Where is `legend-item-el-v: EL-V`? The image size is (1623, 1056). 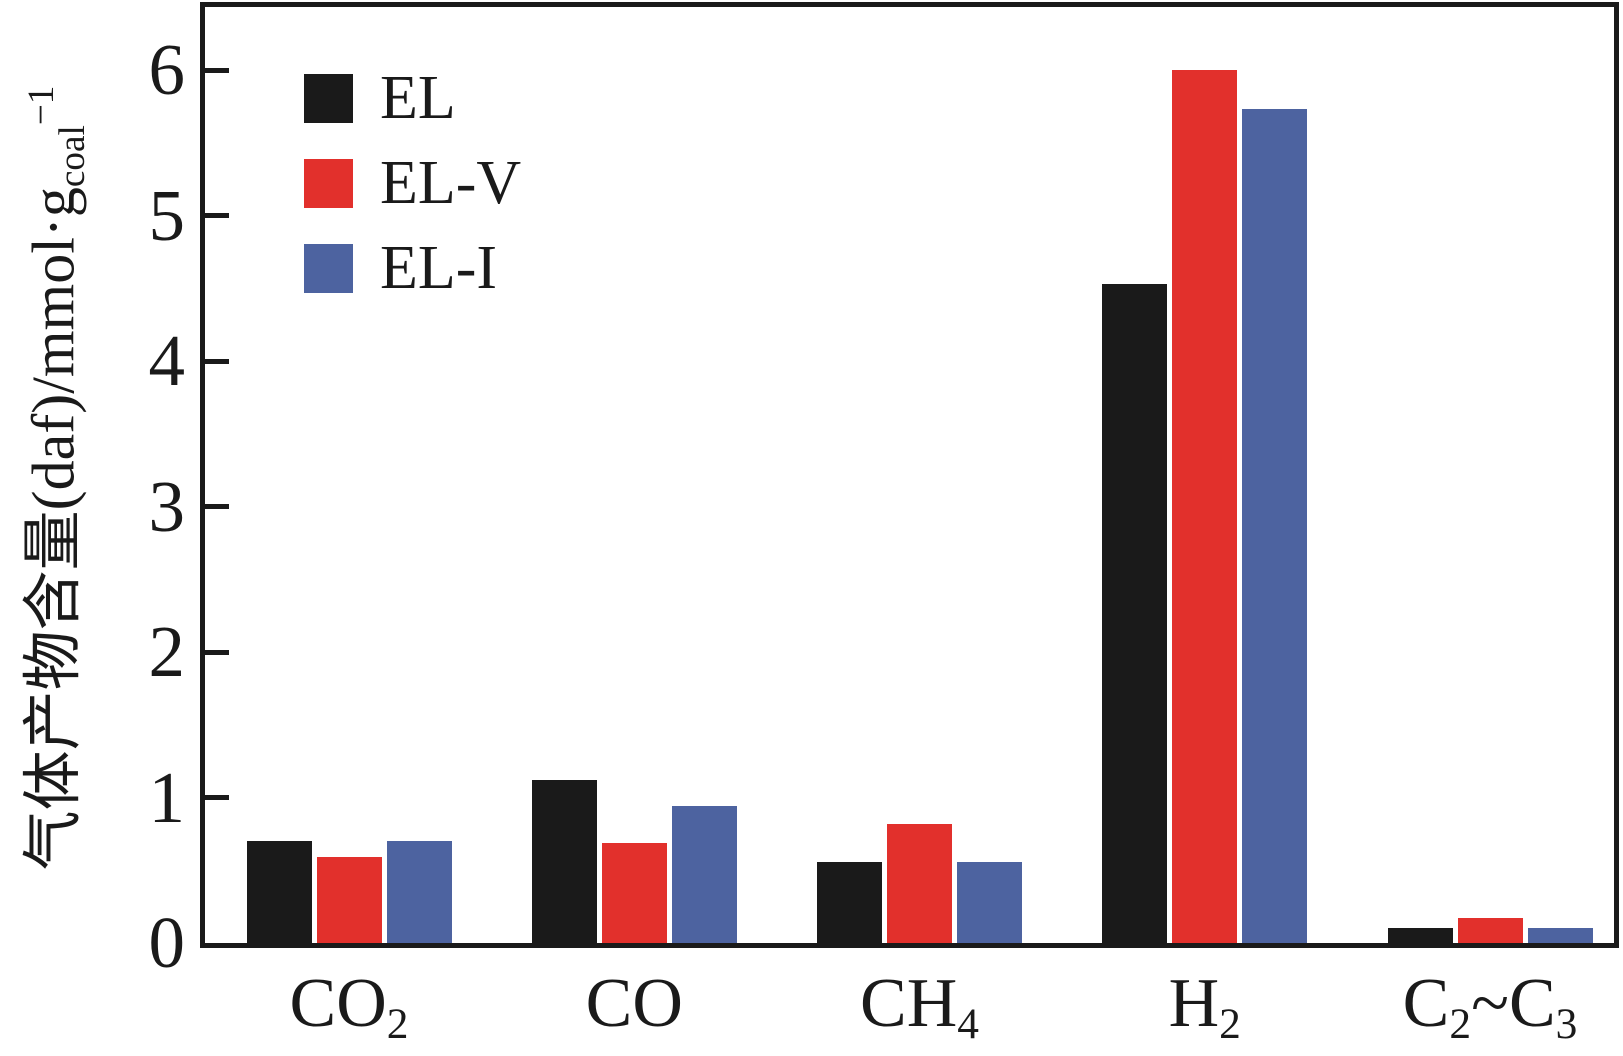
legend-item-el-v: EL-V is located at coordinates (413, 183).